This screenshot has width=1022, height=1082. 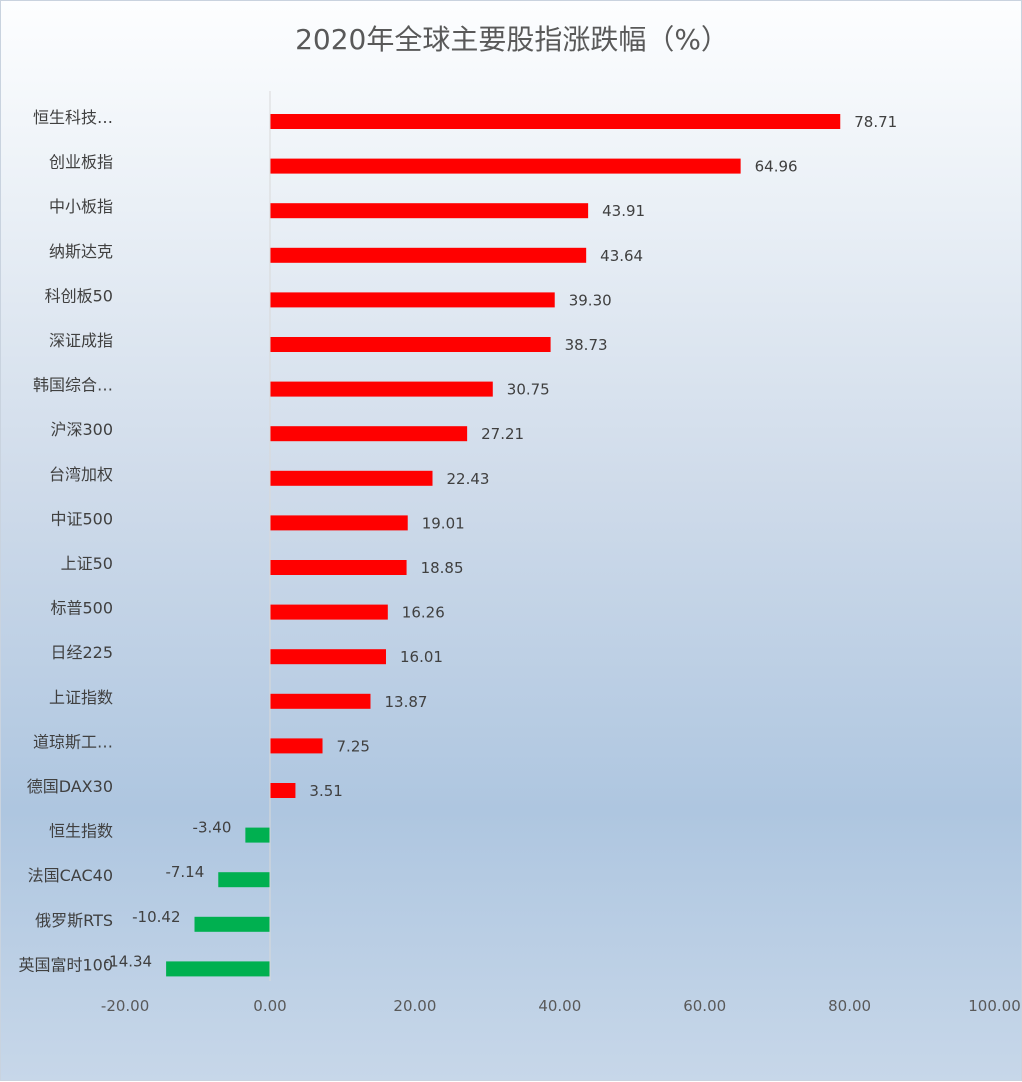 What do you see at coordinates (269, 1006) in the screenshot?
I see `x-tick-label: 0.00` at bounding box center [269, 1006].